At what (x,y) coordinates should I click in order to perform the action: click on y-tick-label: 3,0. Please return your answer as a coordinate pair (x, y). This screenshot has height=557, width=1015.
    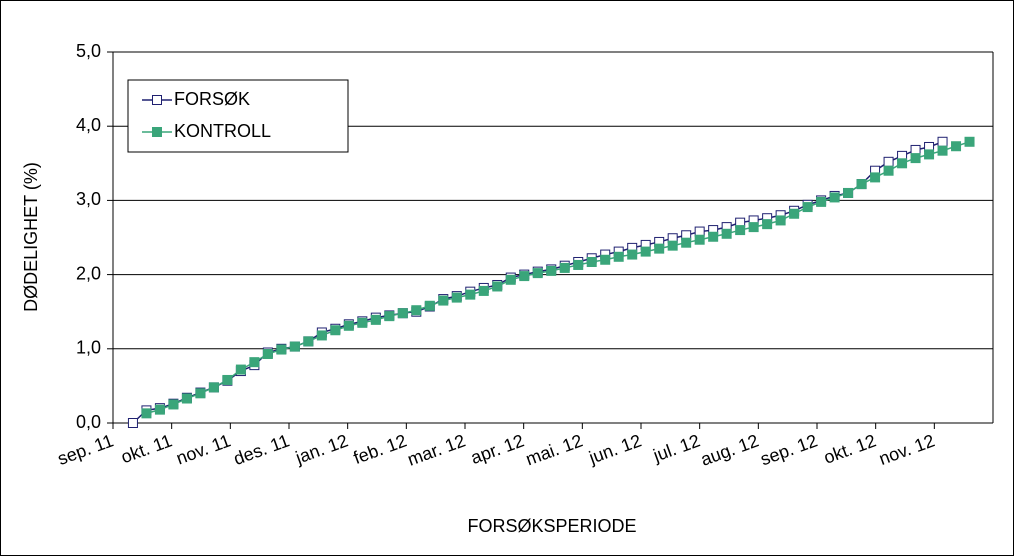
    Looking at the image, I should click on (88, 199).